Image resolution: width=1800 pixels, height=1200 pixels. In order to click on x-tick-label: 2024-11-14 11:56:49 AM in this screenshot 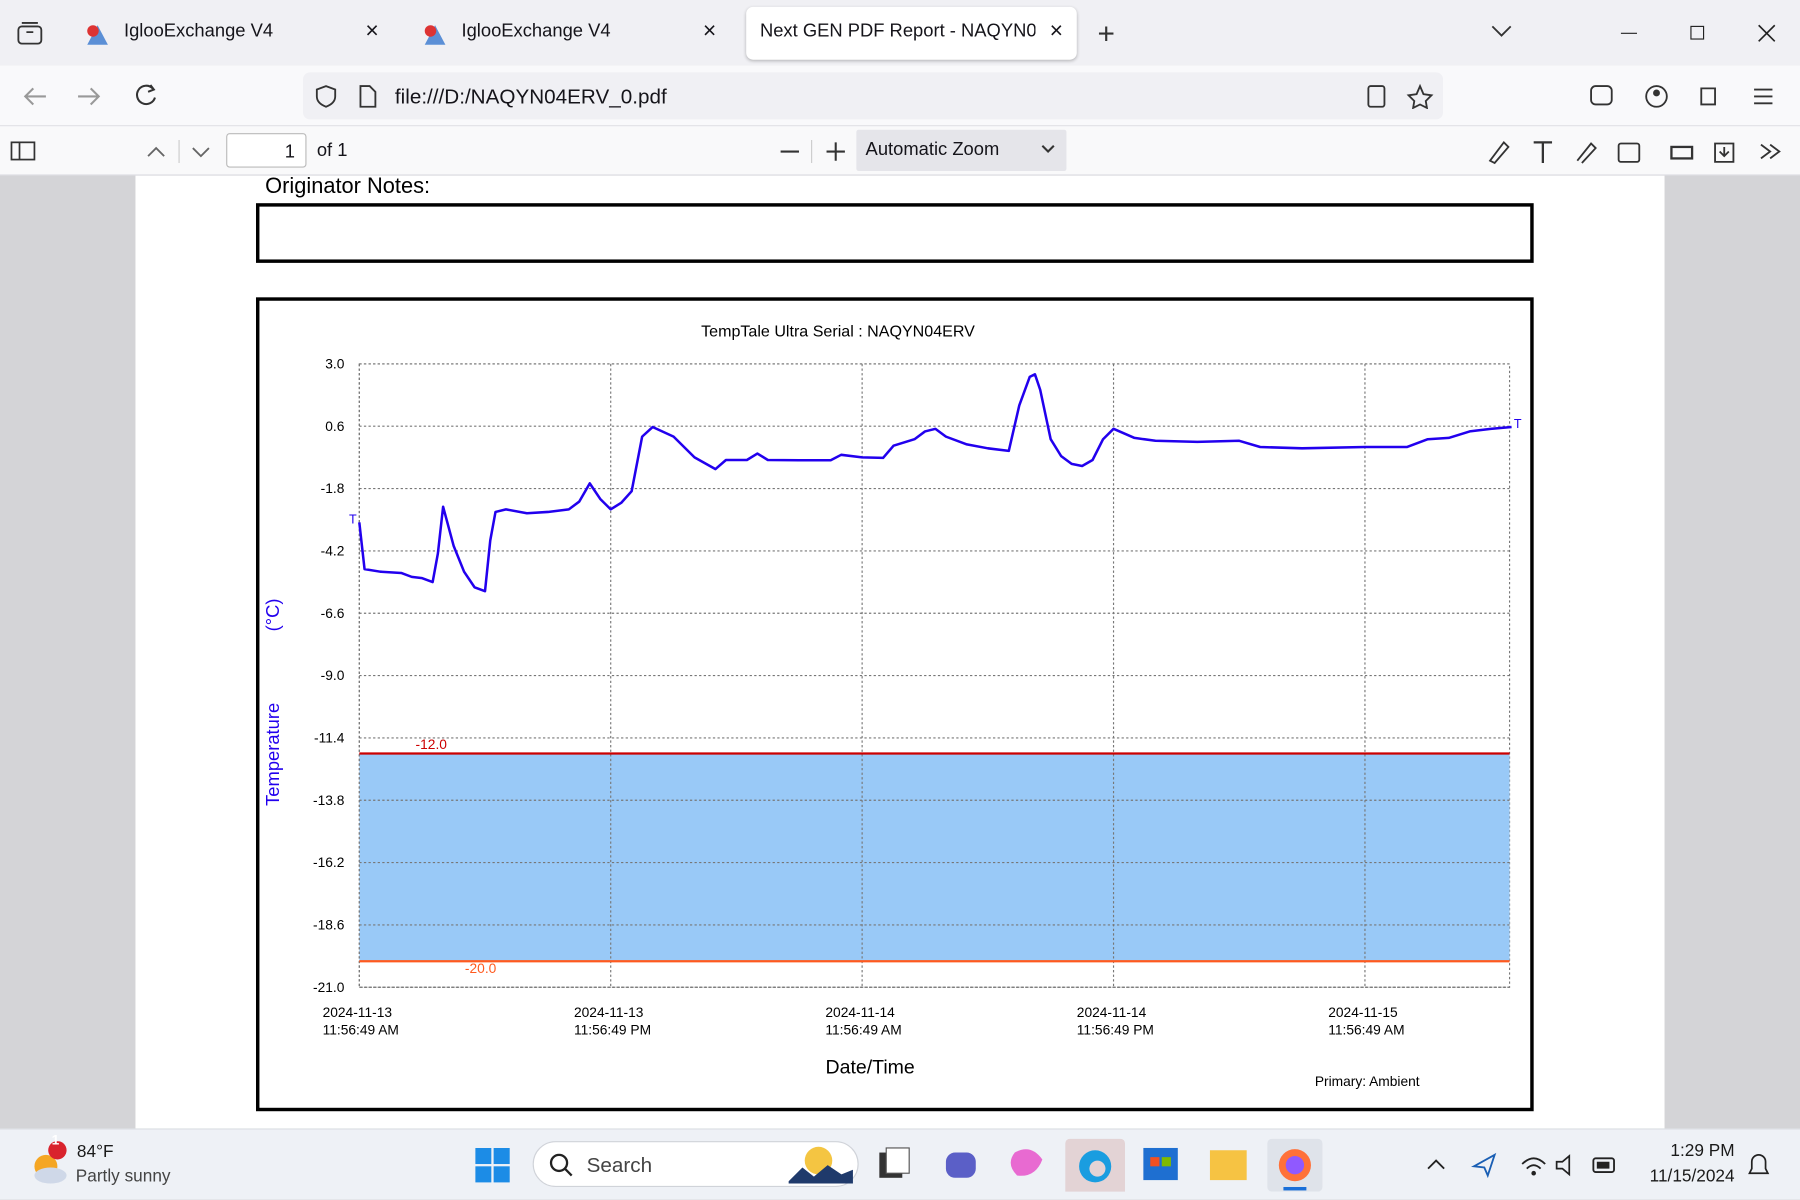, I will do `click(863, 1021)`.